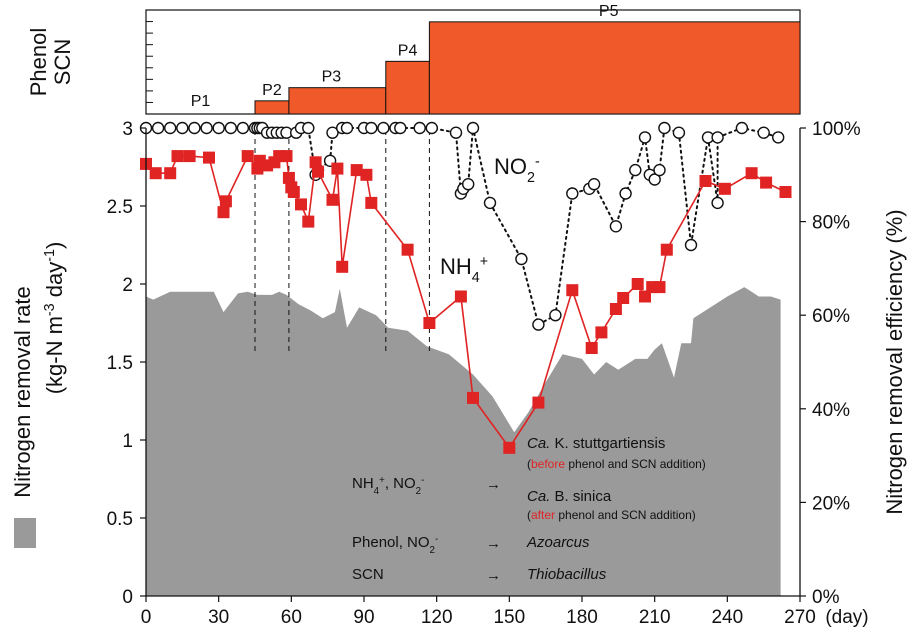 This screenshot has height=639, width=922. I want to click on phase-label-p2: P2, so click(272, 90).